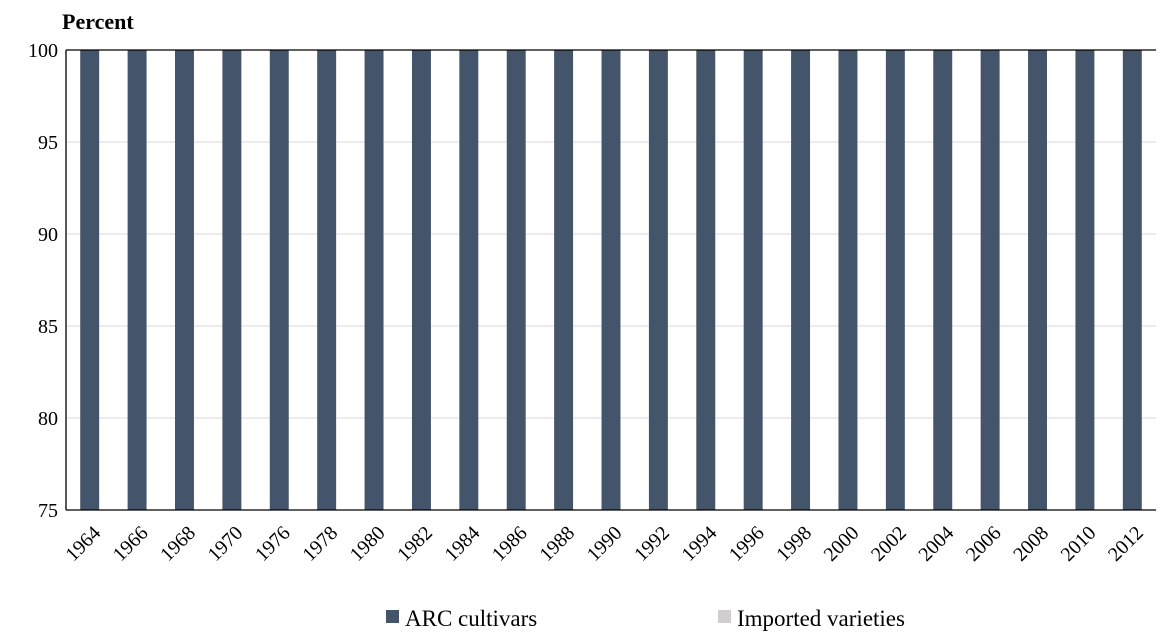  I want to click on bar-arc-2006, so click(990, 280).